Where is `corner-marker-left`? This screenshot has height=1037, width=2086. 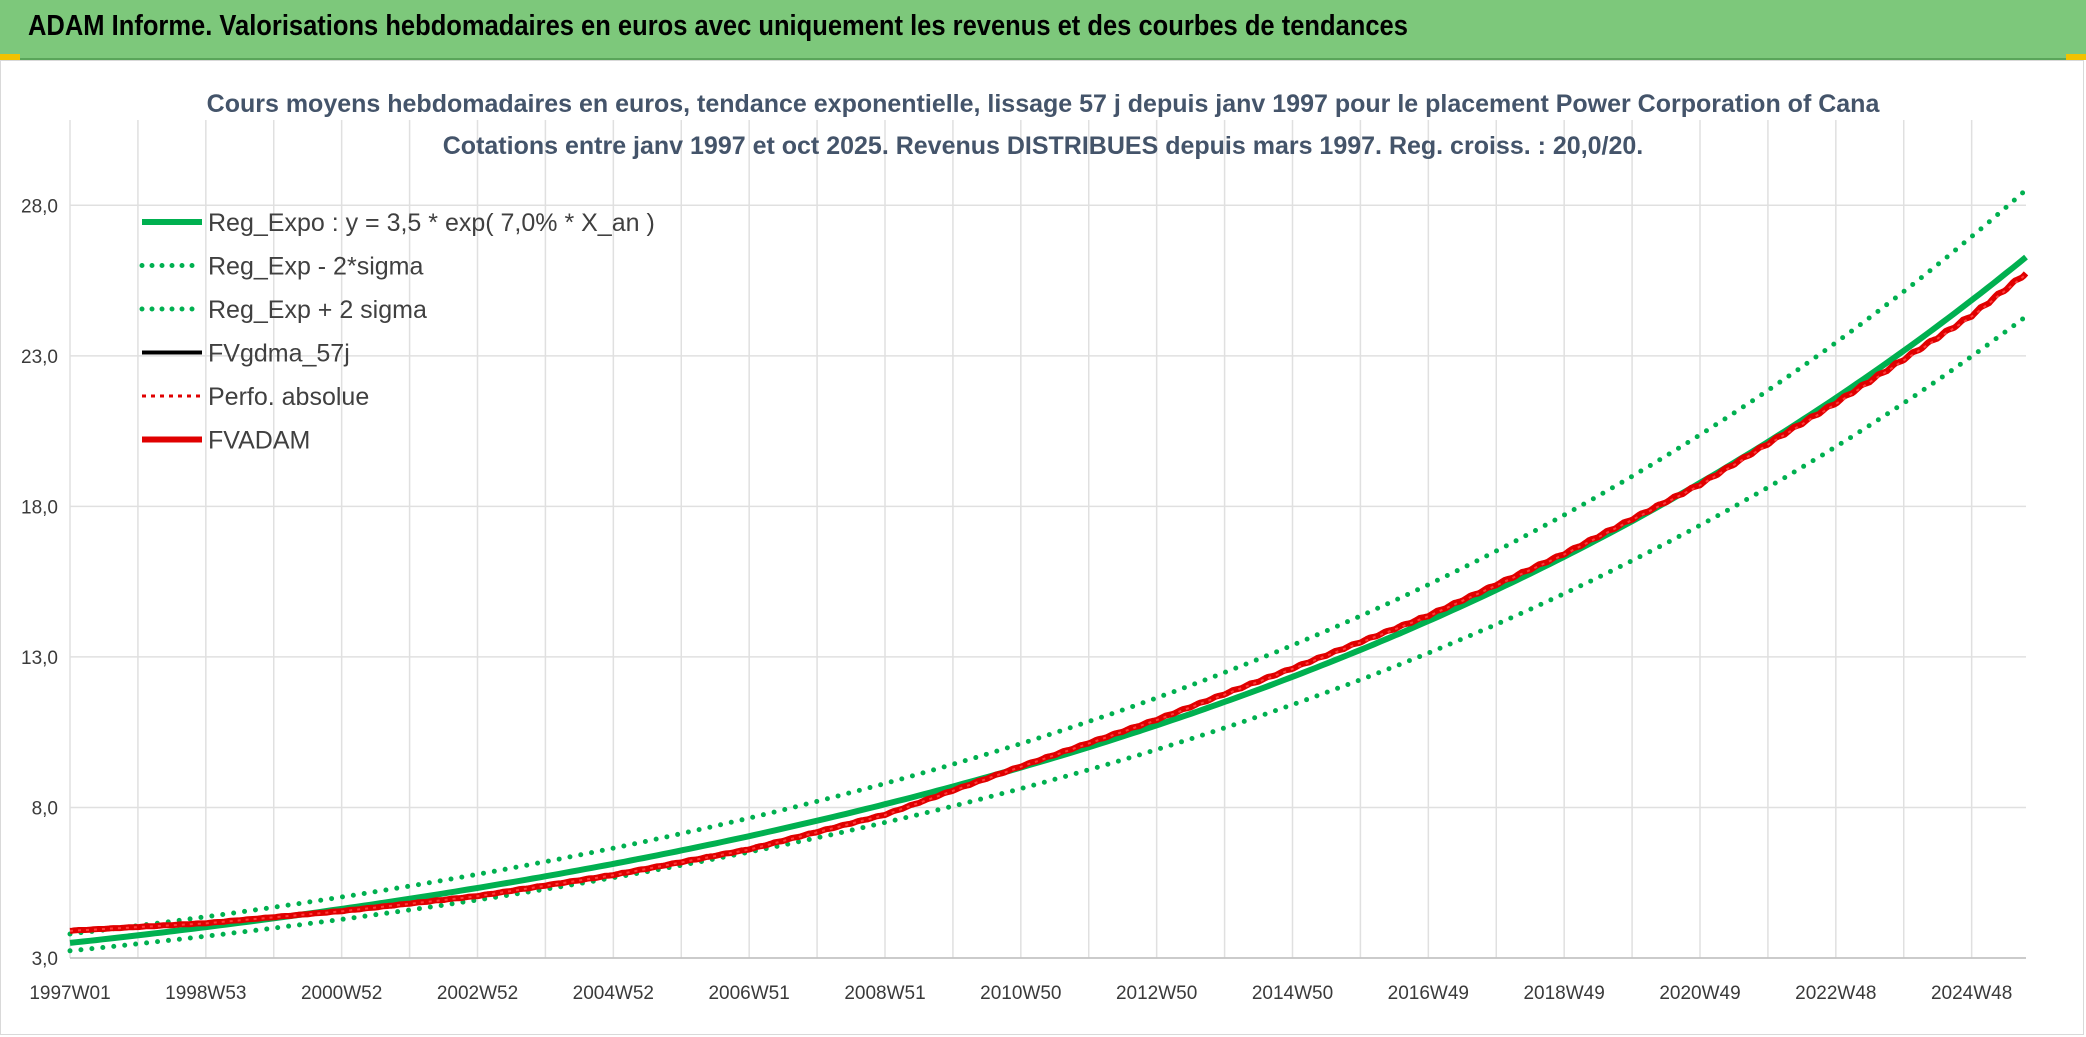
corner-marker-left is located at coordinates (10, 57).